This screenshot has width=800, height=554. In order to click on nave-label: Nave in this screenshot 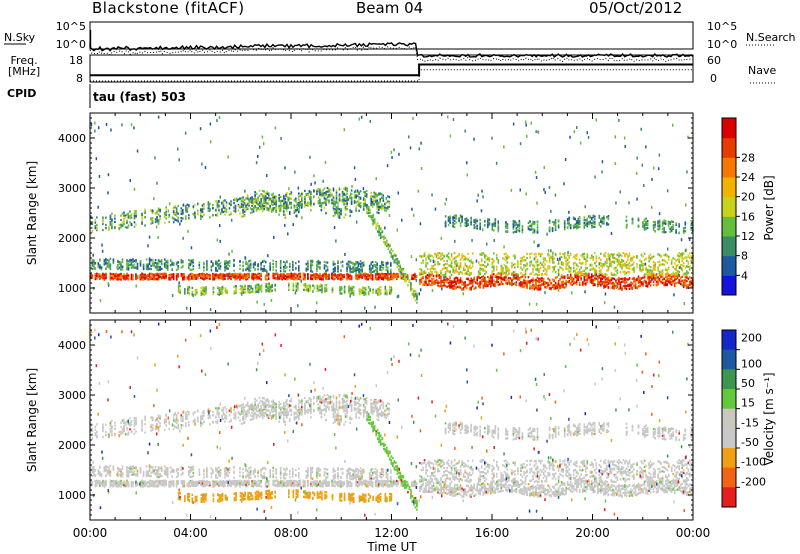, I will do `click(762, 70)`.